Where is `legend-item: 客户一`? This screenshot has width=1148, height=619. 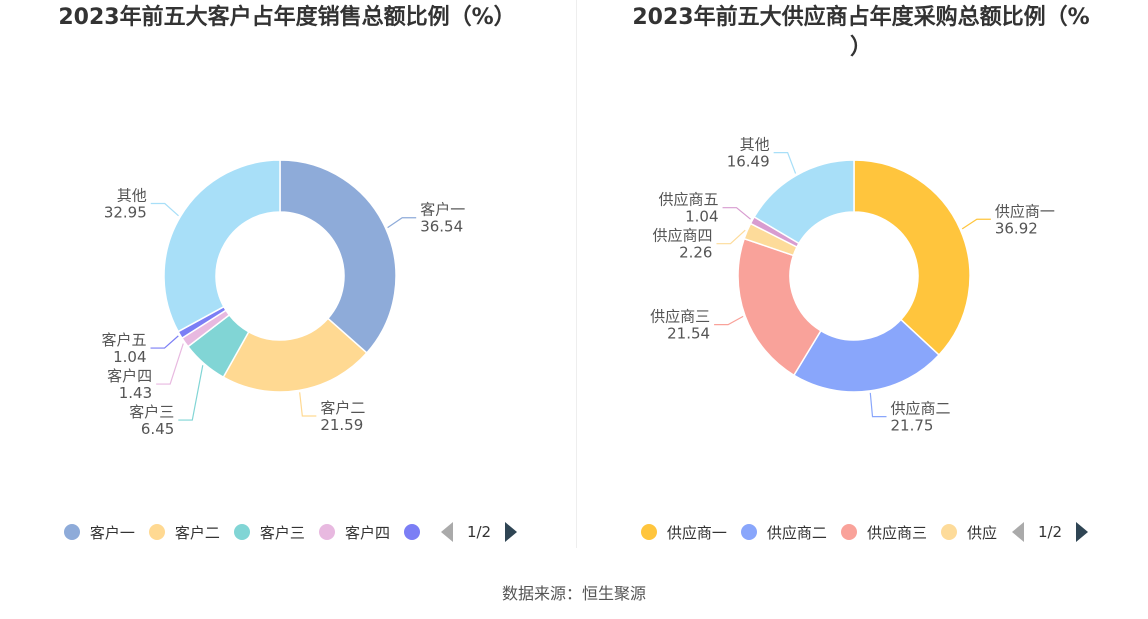 legend-item: 客户一 is located at coordinates (99, 532).